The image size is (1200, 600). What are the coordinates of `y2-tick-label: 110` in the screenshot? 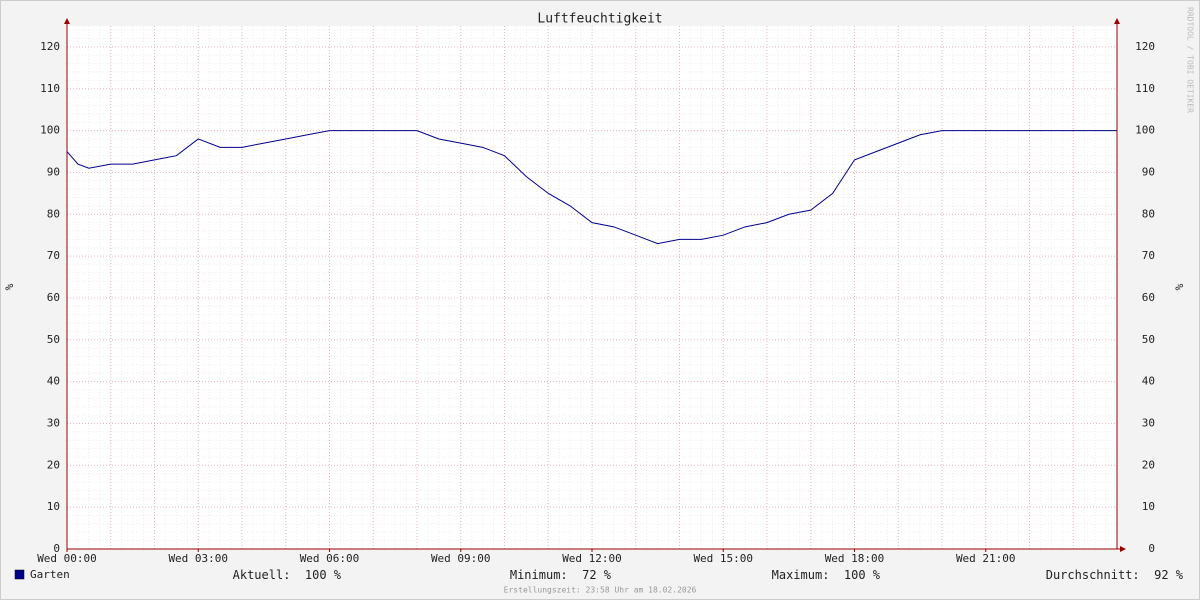 It's located at (1145, 88).